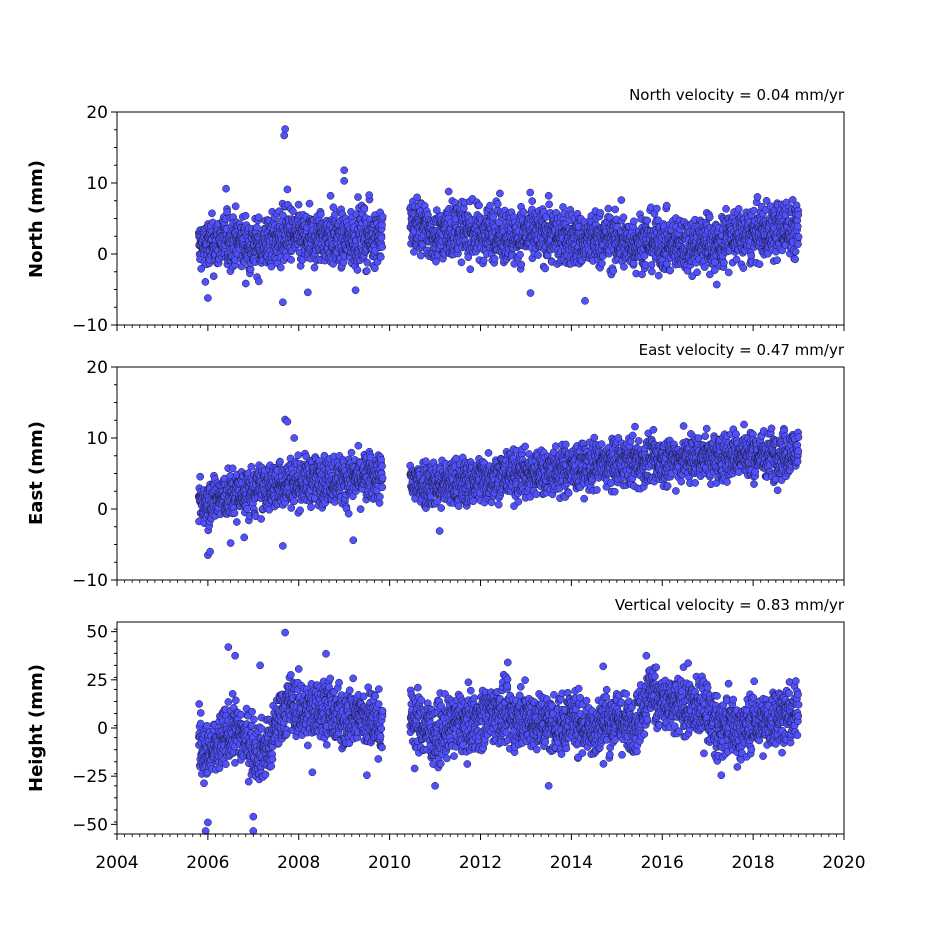  What do you see at coordinates (742, 350) in the screenshot?
I see `east-panel-title: East velocity = 0.47 mm/yr` at bounding box center [742, 350].